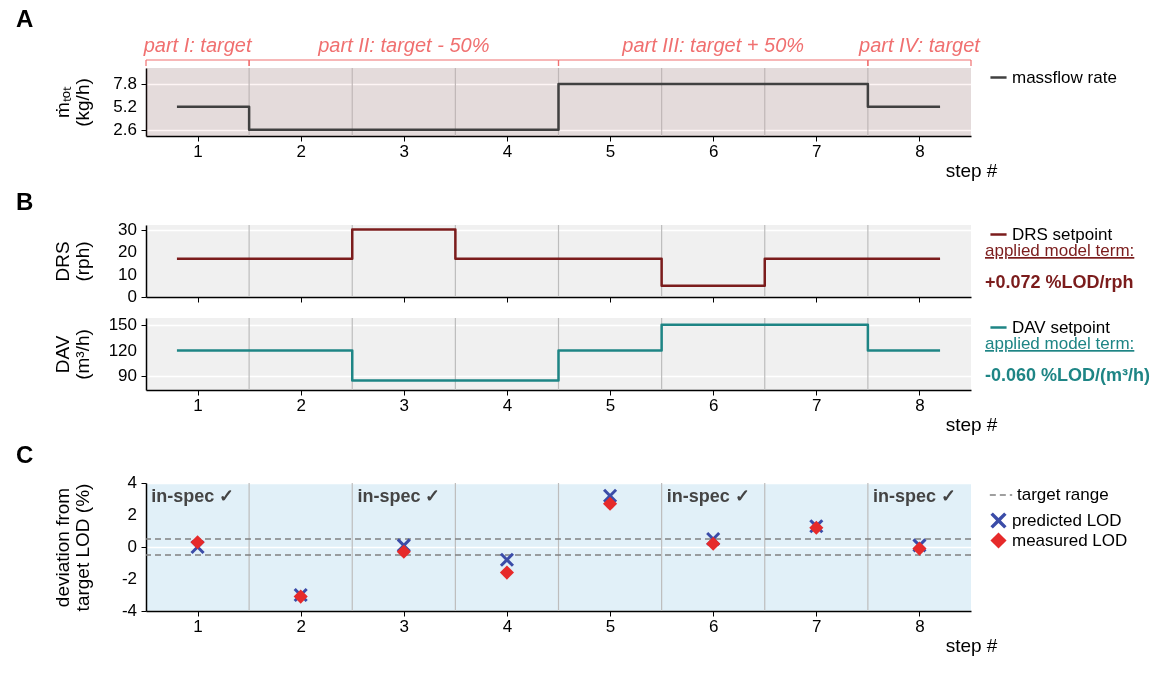  I want to click on y-tick-label: 2.6, so click(125, 129).